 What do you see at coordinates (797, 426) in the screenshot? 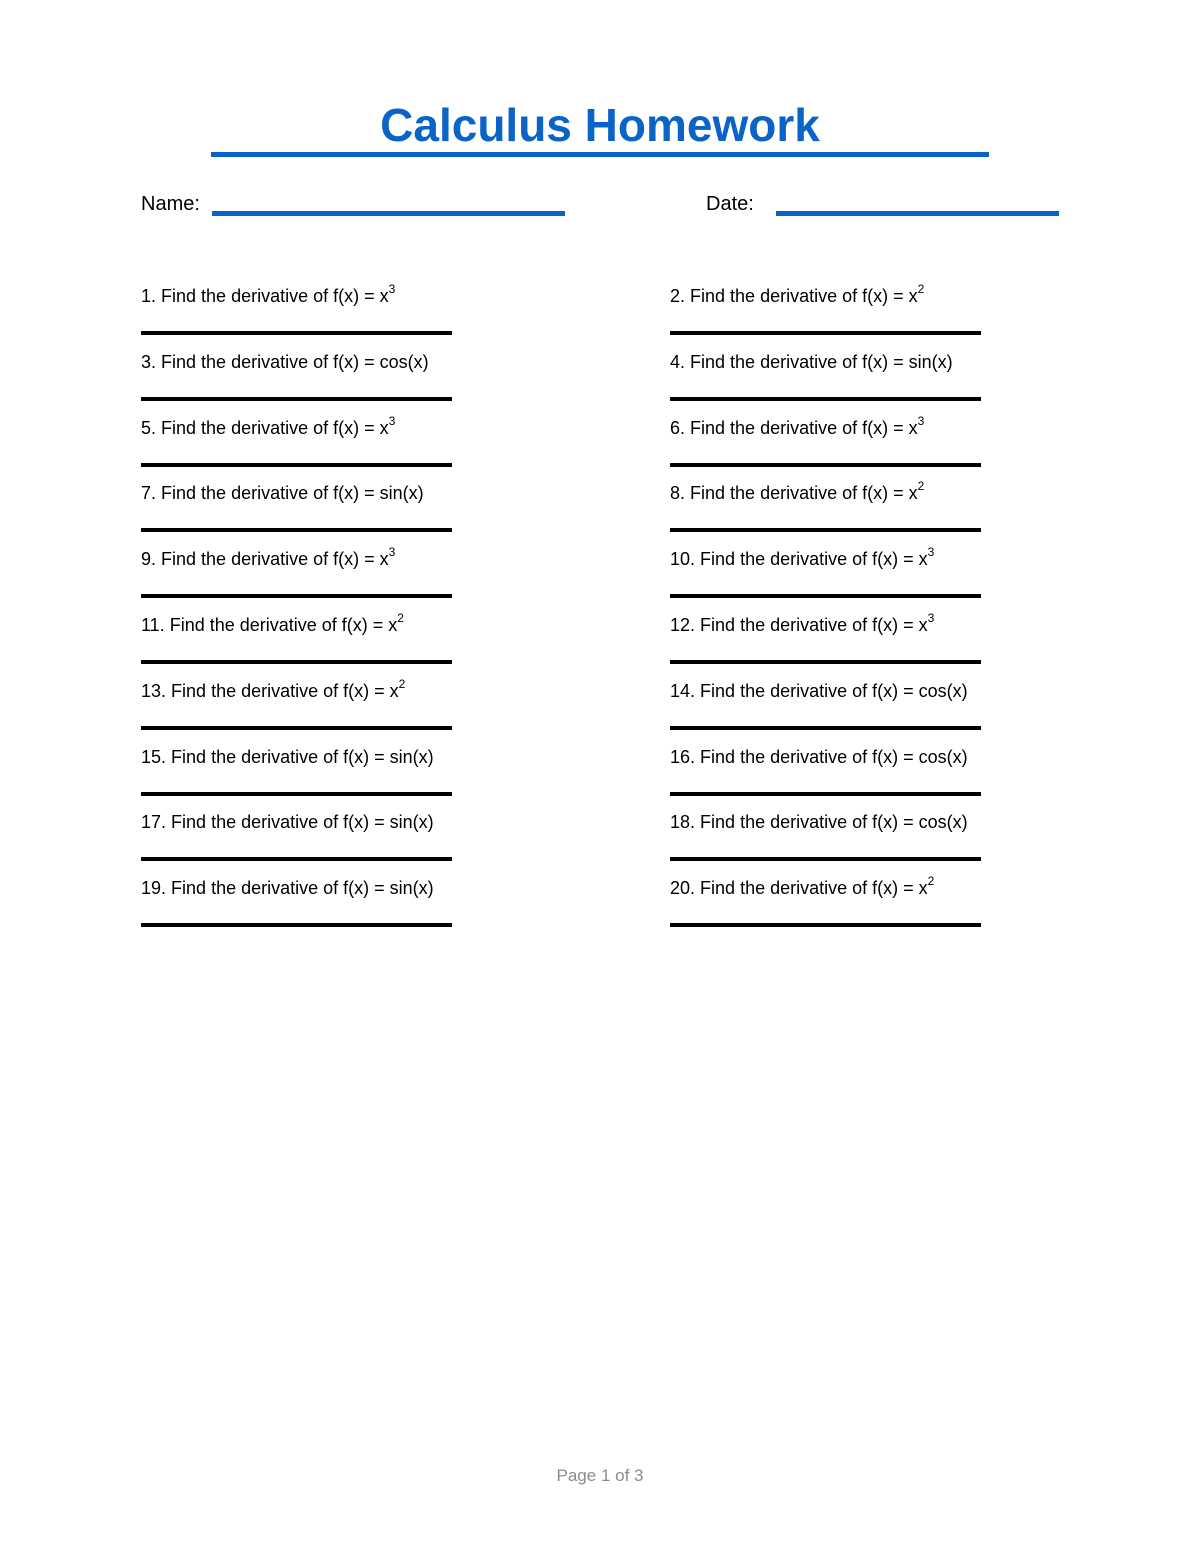
I see `question-6: 6. Find the derivative of f(x) = x3` at bounding box center [797, 426].